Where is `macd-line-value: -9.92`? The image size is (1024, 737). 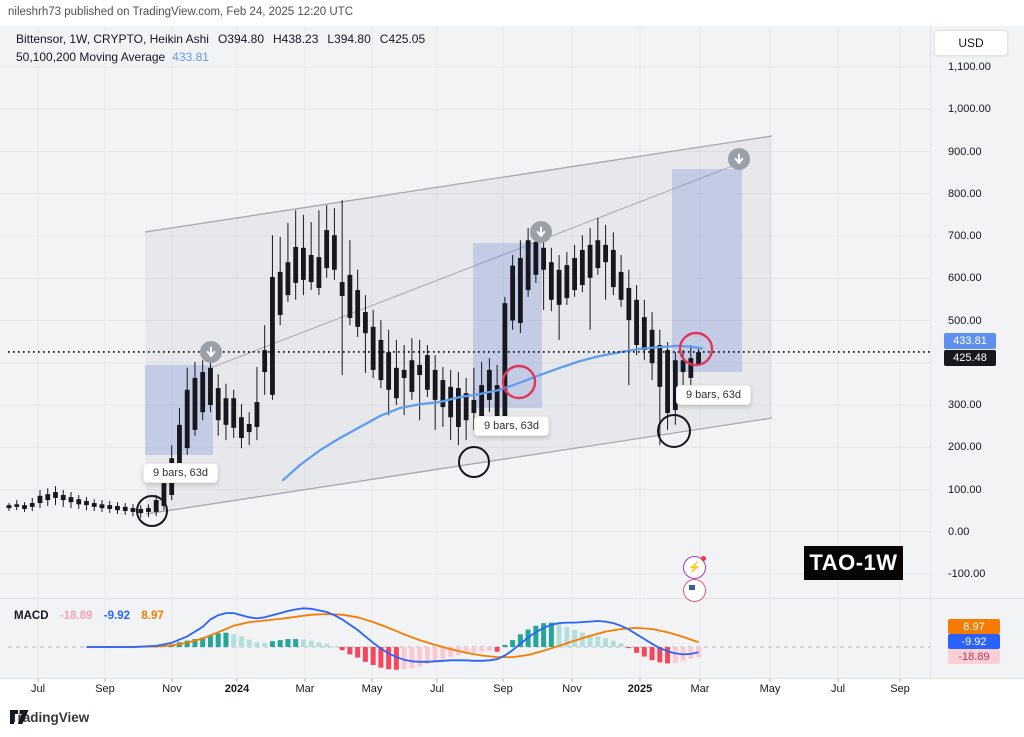 macd-line-value: -9.92 is located at coordinates (117, 616).